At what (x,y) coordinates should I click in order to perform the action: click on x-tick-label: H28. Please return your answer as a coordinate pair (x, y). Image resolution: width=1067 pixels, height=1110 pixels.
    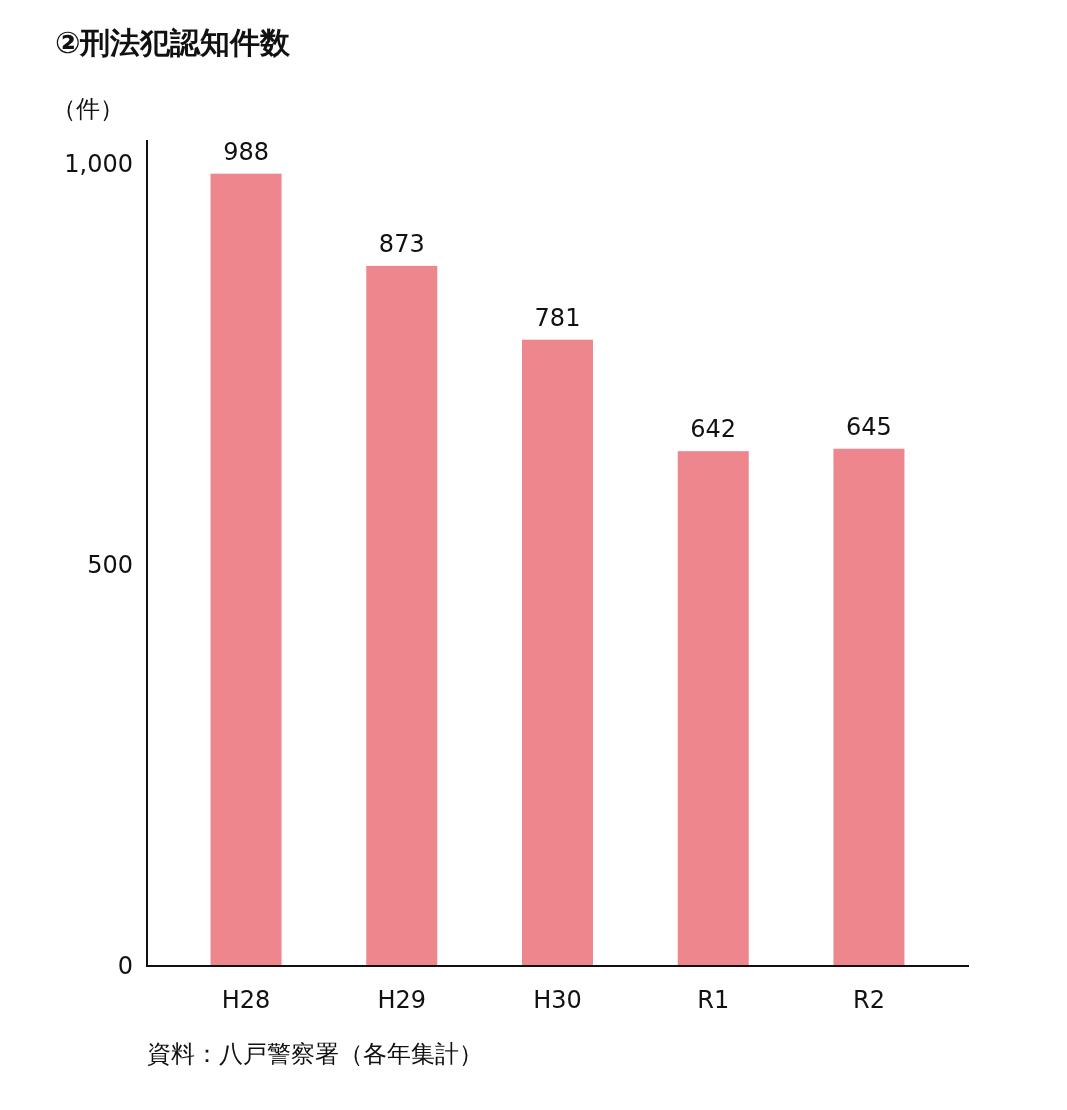
    Looking at the image, I should click on (246, 1000).